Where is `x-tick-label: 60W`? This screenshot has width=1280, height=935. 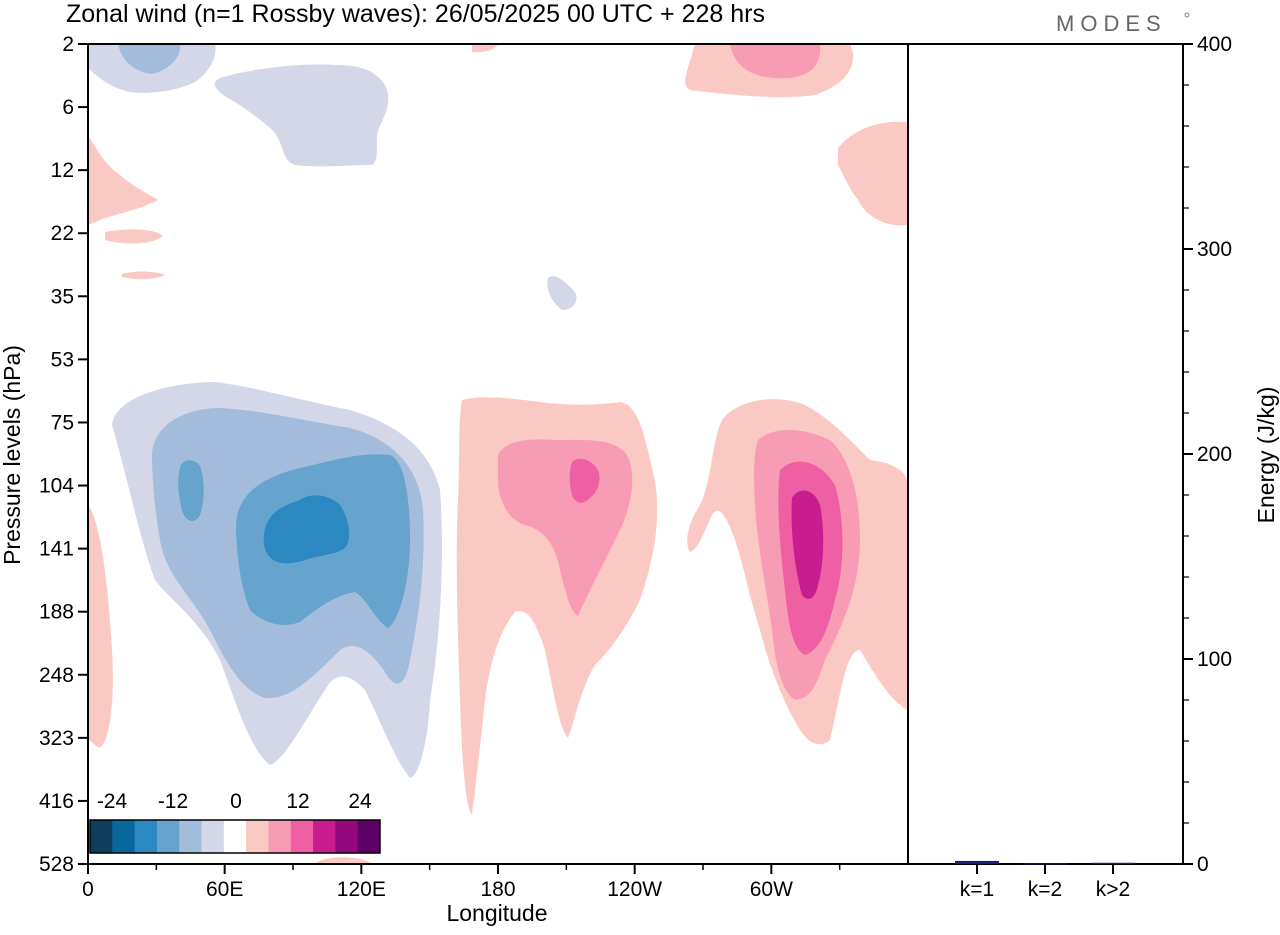 x-tick-label: 60W is located at coordinates (771, 889).